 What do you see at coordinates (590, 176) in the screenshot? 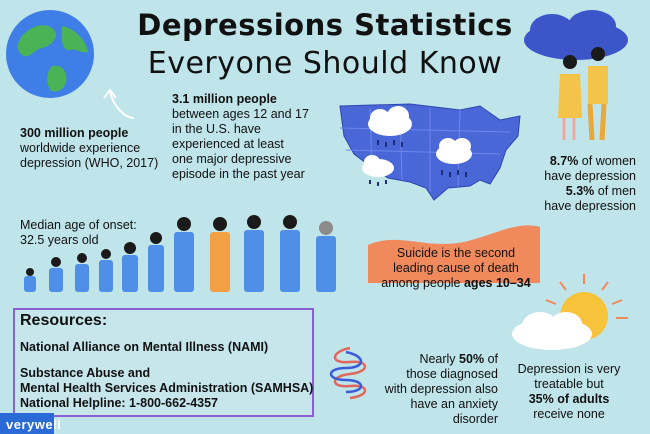
I see `women-line2: have depression` at bounding box center [590, 176].